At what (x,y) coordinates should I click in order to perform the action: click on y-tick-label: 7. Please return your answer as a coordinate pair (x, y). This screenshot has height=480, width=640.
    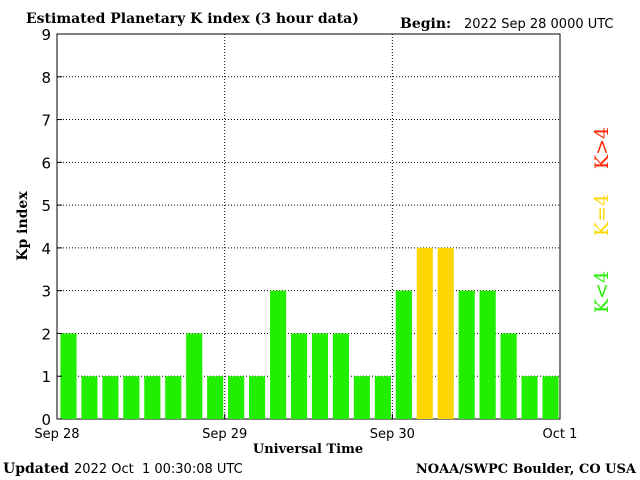
    Looking at the image, I should click on (46, 121).